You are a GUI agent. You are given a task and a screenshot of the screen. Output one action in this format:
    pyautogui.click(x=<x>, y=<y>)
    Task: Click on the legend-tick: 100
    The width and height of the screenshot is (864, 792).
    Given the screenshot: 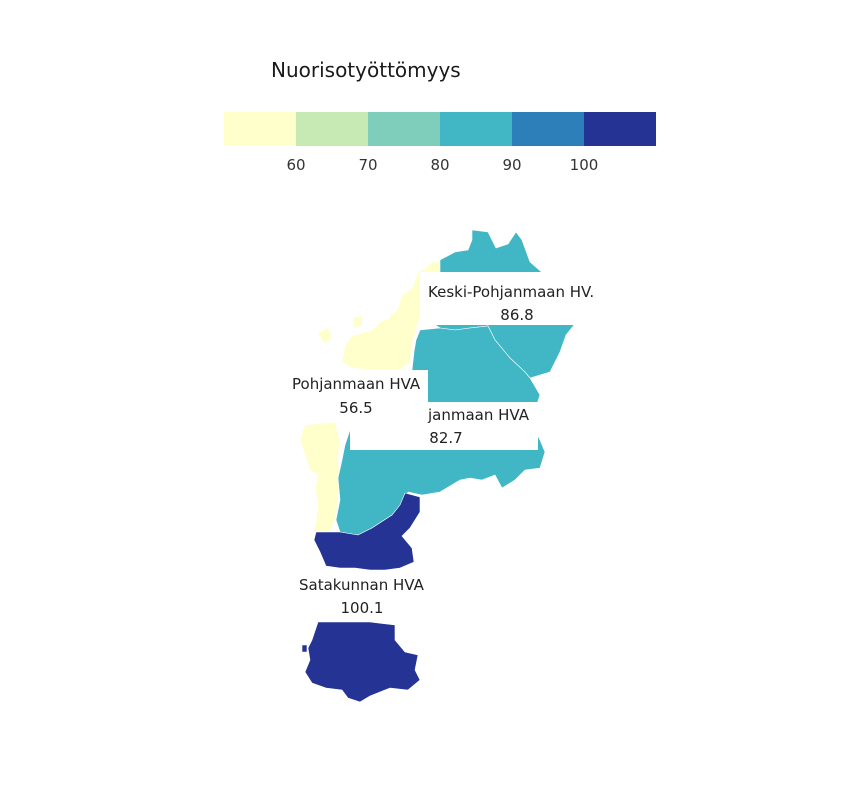 What is the action you would take?
    pyautogui.click(x=584, y=165)
    